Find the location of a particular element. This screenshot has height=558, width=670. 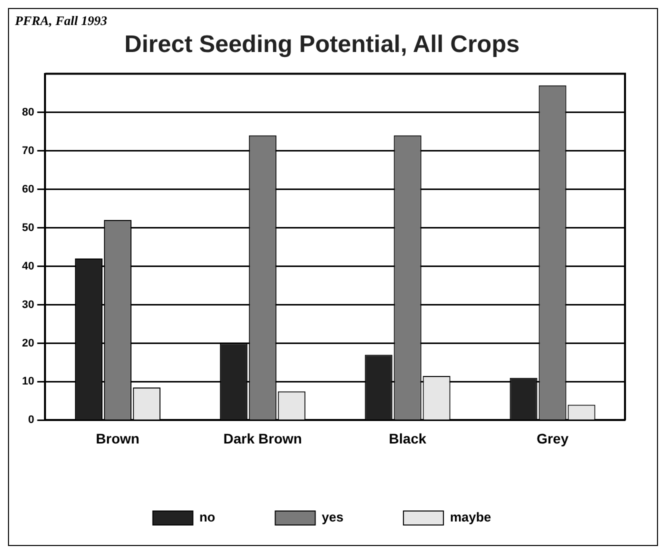

y-tick-label: 50 is located at coordinates (28, 228).